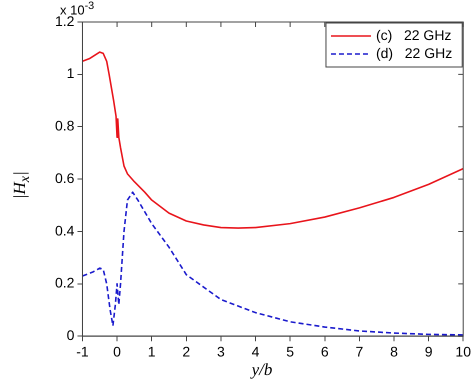  Describe the element at coordinates (414, 34) in the screenshot. I see `legend-label: (c) 22 GHz` at that location.